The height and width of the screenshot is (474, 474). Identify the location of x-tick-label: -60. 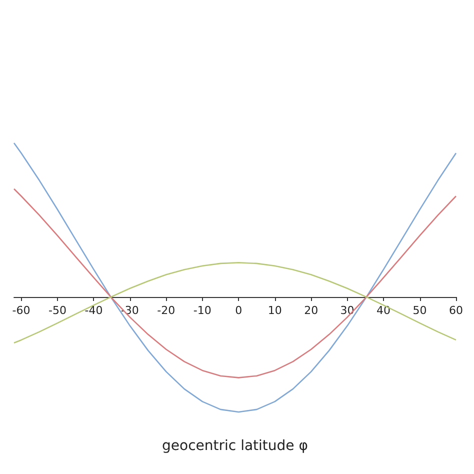
(21, 310).